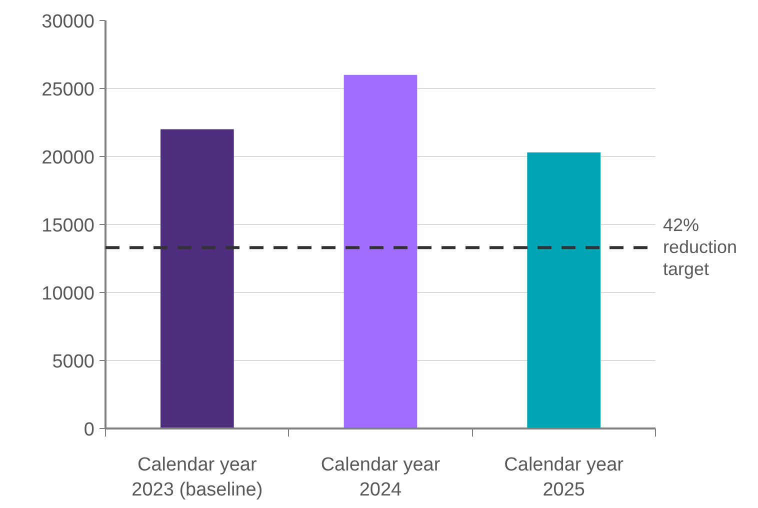 The height and width of the screenshot is (508, 758). What do you see at coordinates (700, 247) in the screenshot?
I see `ref-line-label: 42% reduction target` at bounding box center [700, 247].